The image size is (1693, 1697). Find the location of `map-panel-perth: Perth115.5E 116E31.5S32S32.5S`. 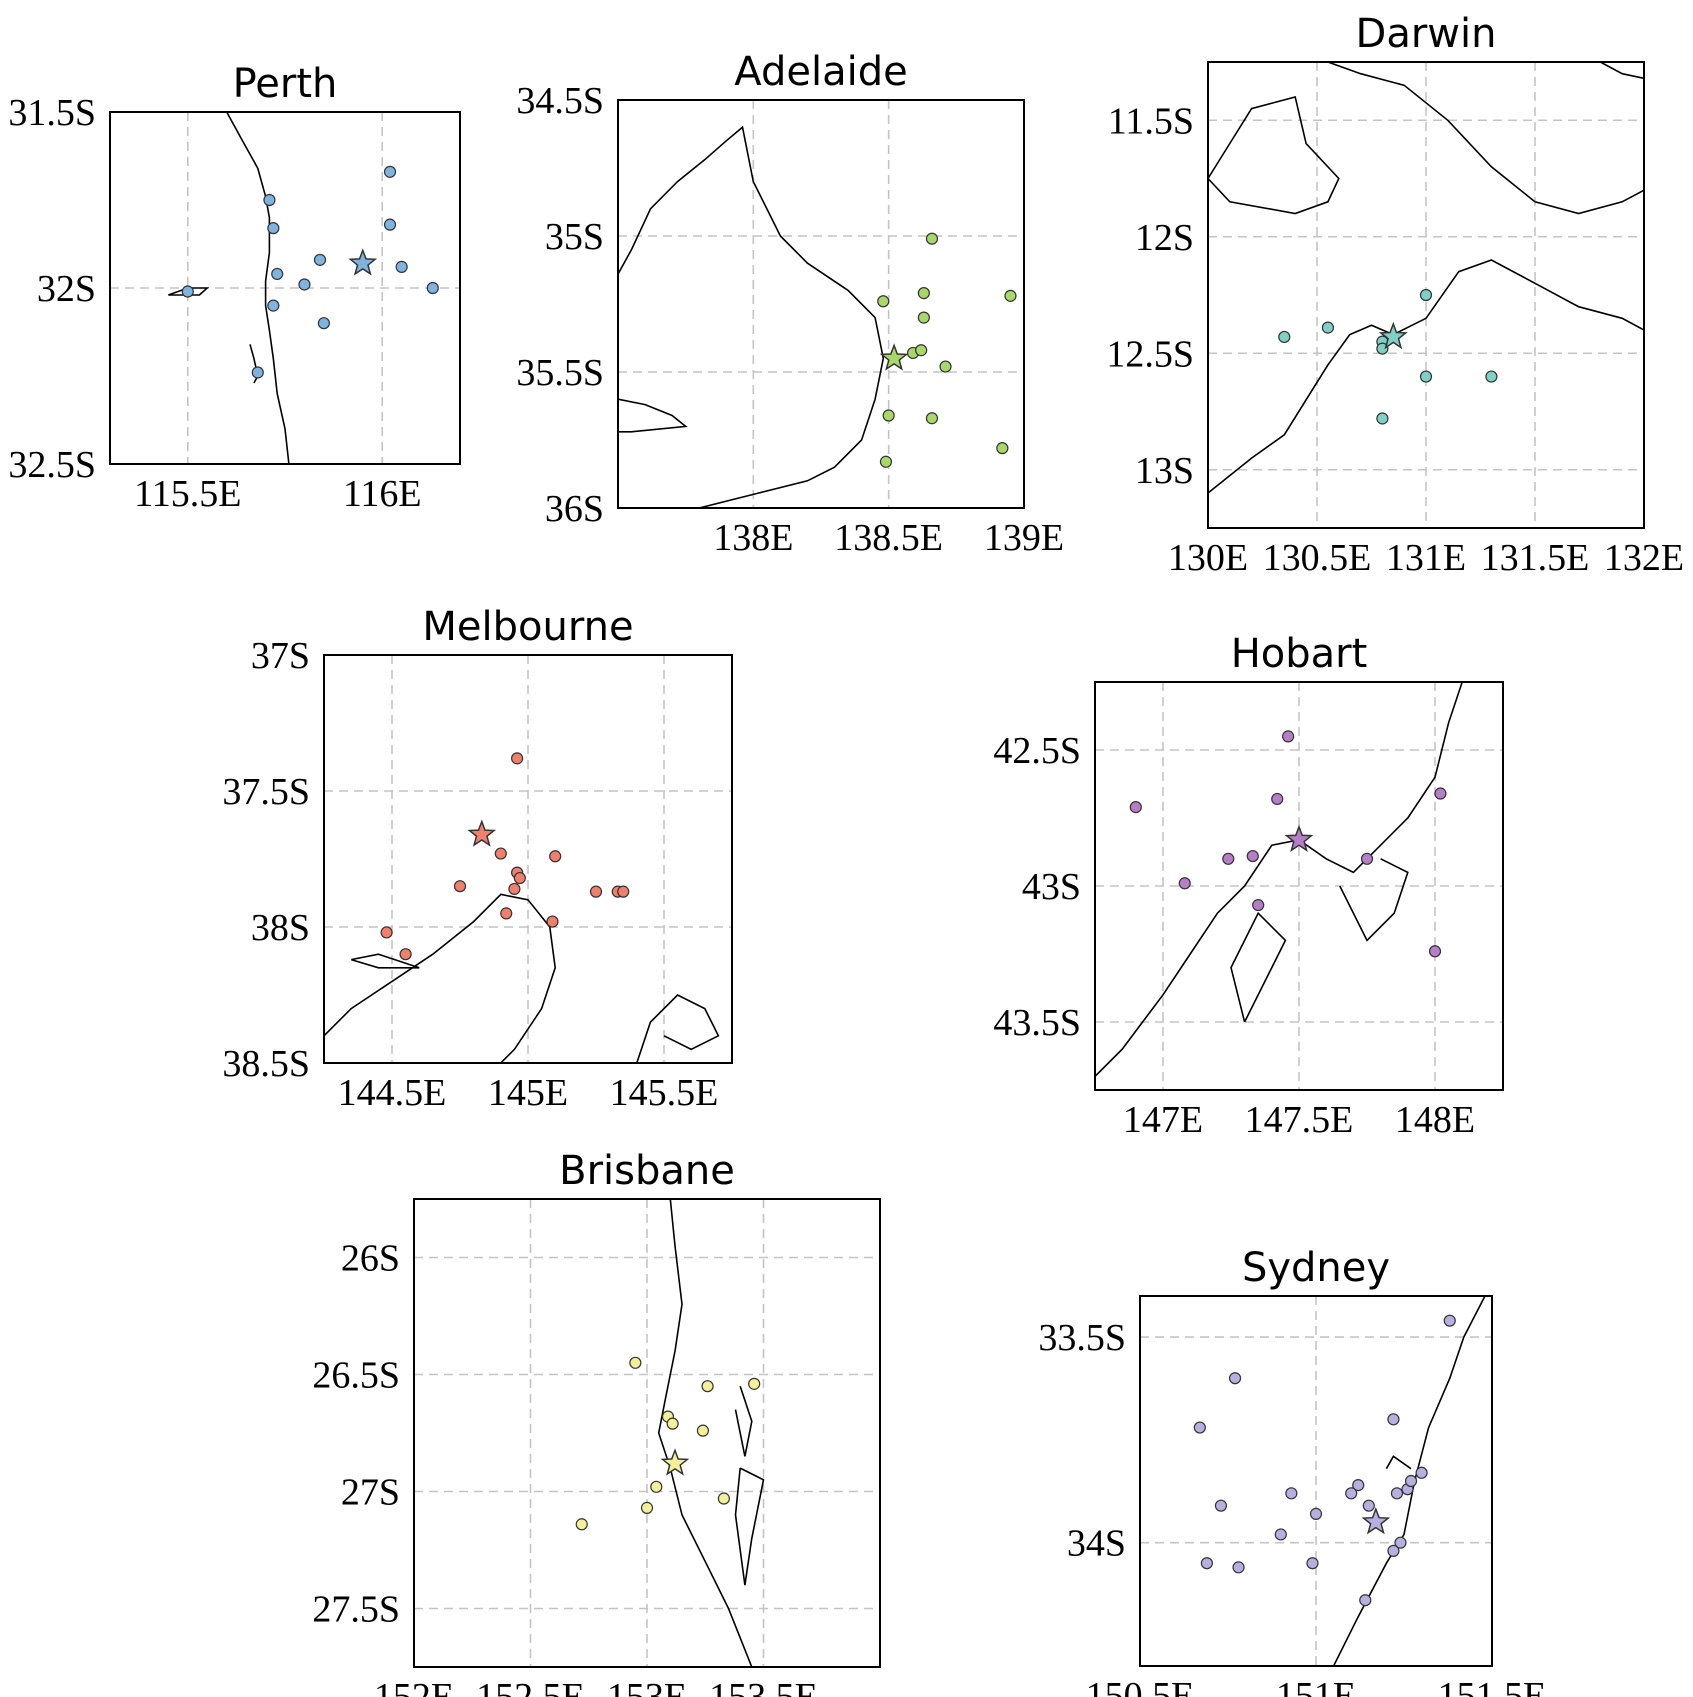

map-panel-perth: Perth115.5E 116E31.5S32S32.5S is located at coordinates (234, 288).